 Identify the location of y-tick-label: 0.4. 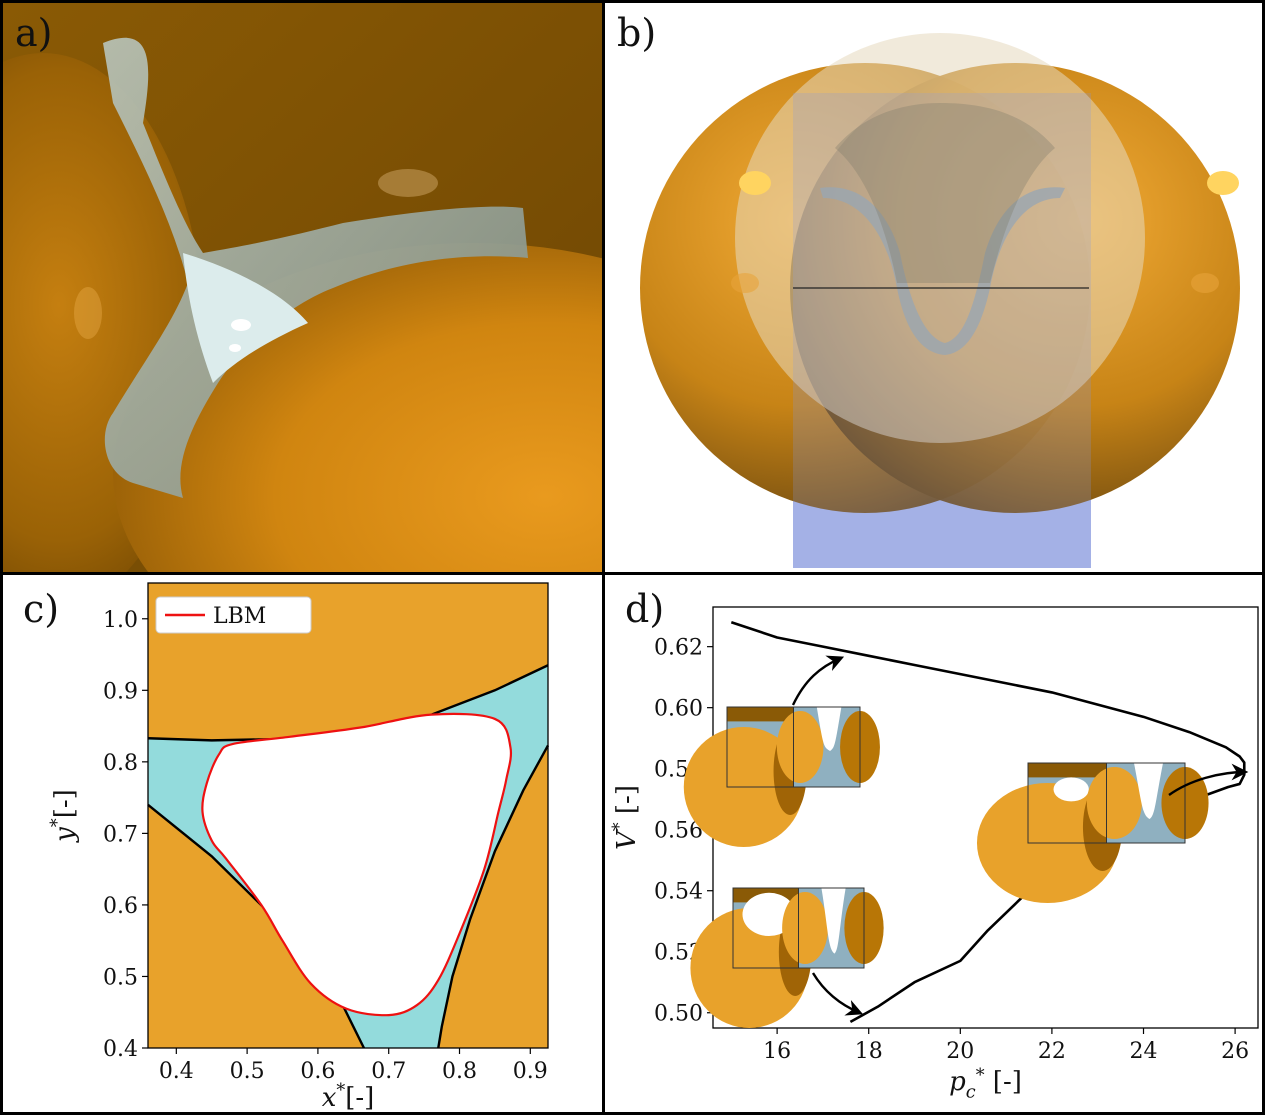
(120, 1049).